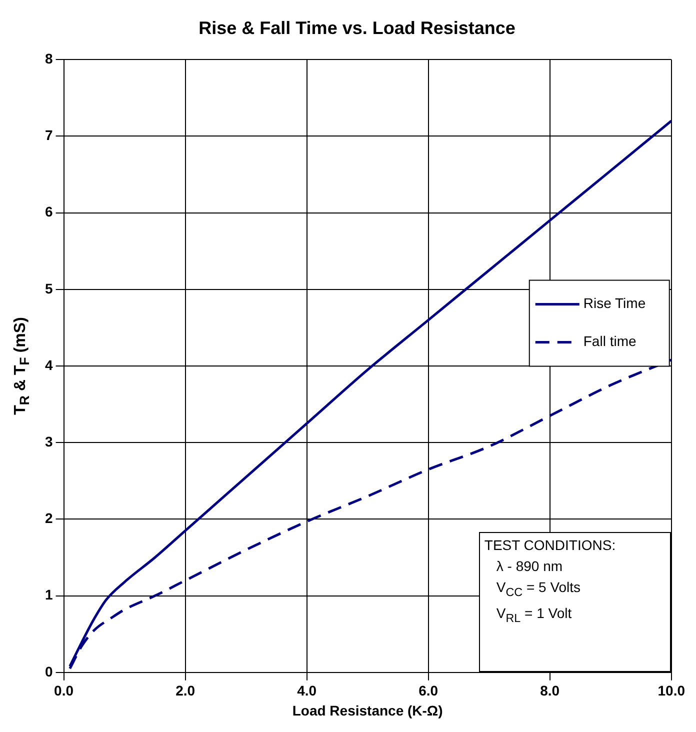 Image resolution: width=696 pixels, height=732 pixels. I want to click on x-tick-label: 2.0, so click(186, 690).